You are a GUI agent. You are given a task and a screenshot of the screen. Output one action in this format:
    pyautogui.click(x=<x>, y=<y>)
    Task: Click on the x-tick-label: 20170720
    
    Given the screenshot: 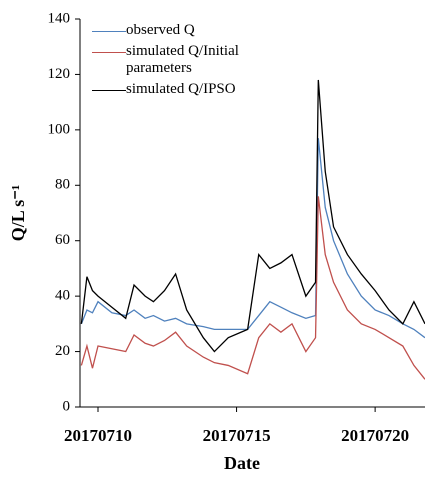 What is the action you would take?
    pyautogui.click(x=375, y=435)
    